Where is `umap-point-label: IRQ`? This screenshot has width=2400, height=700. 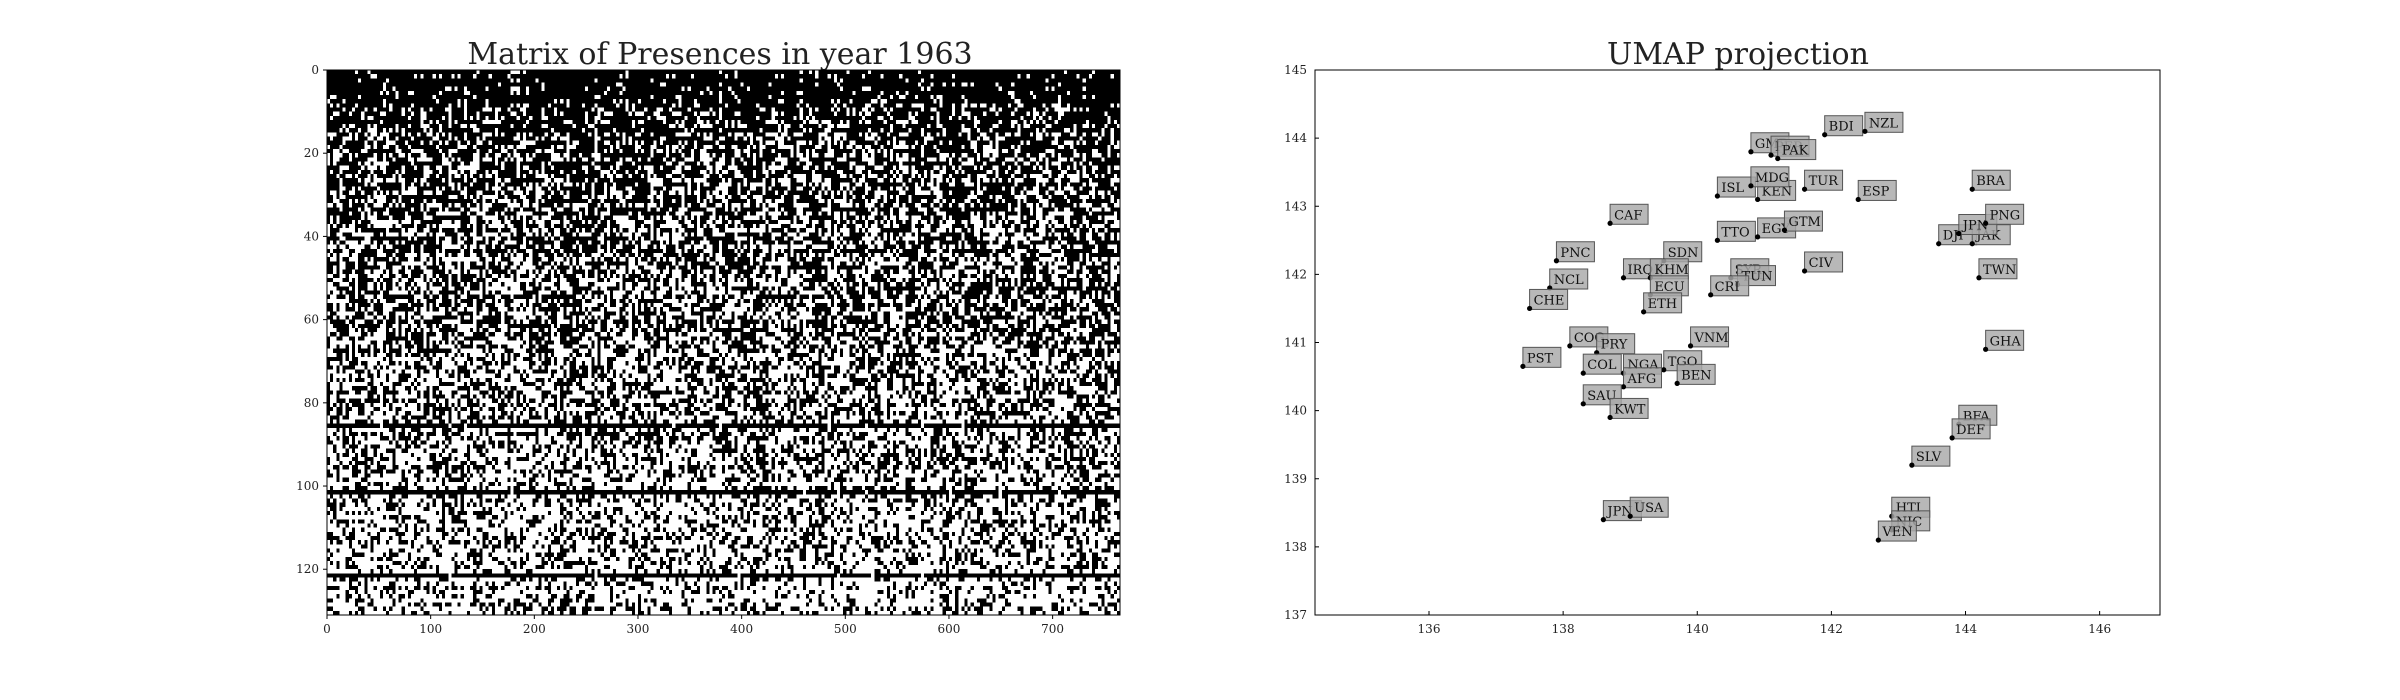 umap-point-label: IRQ is located at coordinates (1640, 270).